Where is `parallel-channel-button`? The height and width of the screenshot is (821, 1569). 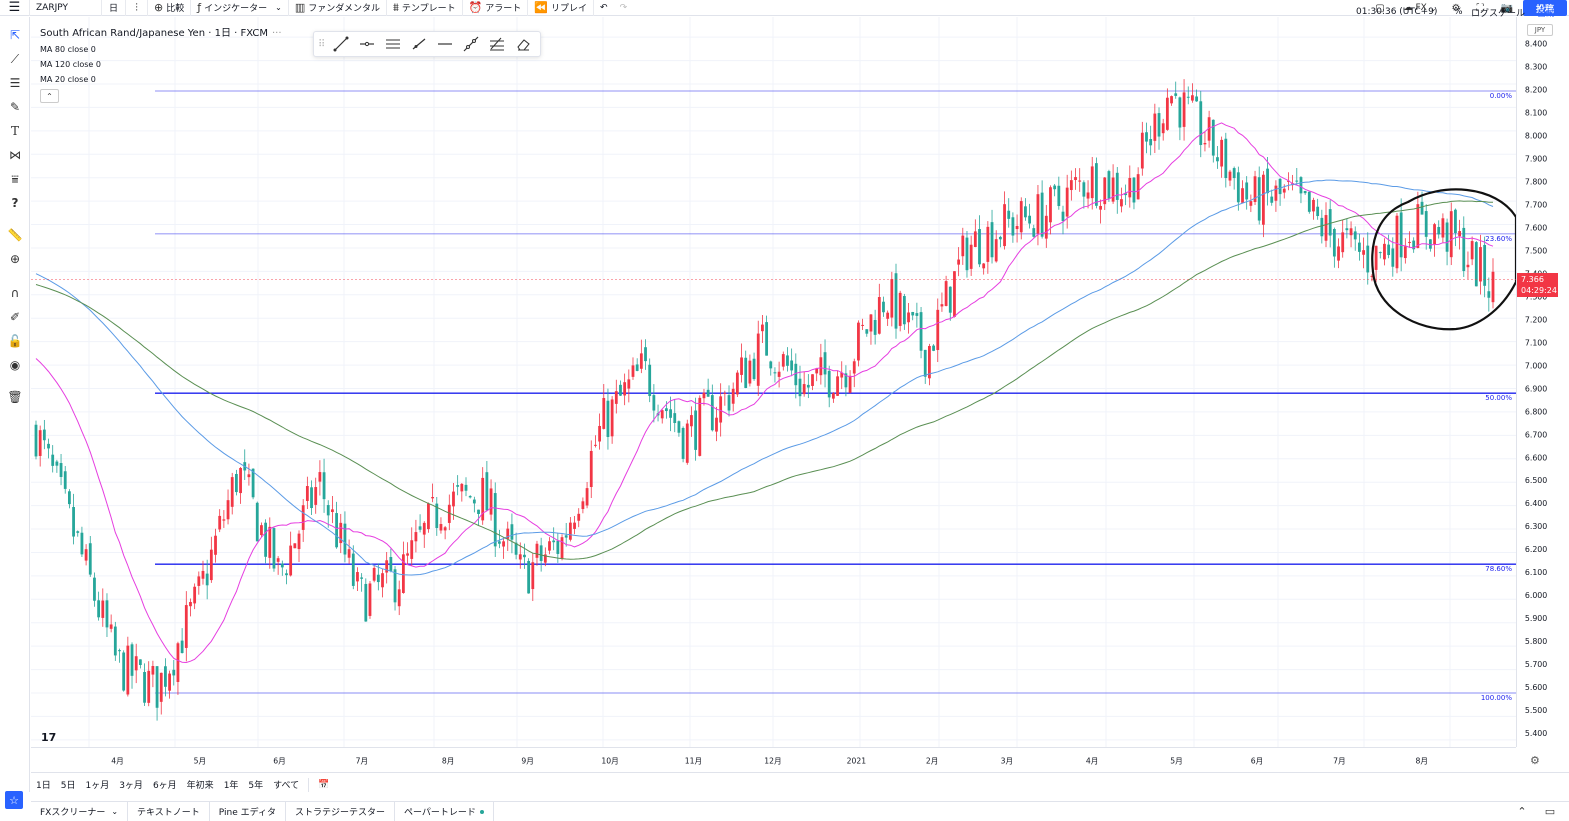 parallel-channel-button is located at coordinates (393, 44).